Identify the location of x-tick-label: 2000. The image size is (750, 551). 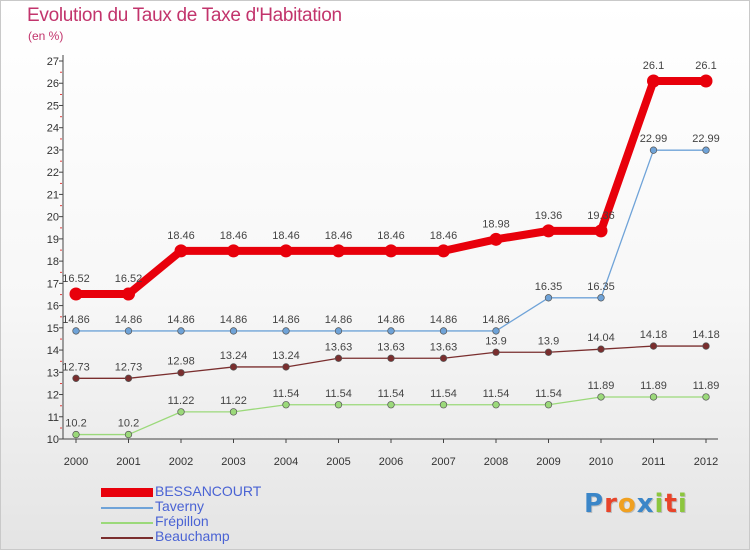
(76, 462).